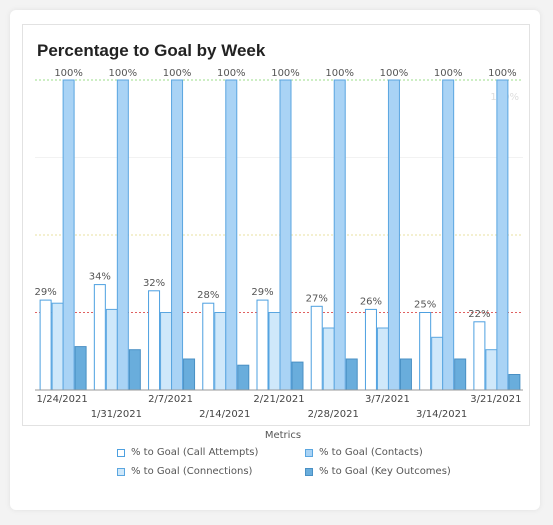 The image size is (553, 525). Describe the element at coordinates (154, 283) in the screenshot. I see `data-label-call-attempts-2: 32%` at that location.